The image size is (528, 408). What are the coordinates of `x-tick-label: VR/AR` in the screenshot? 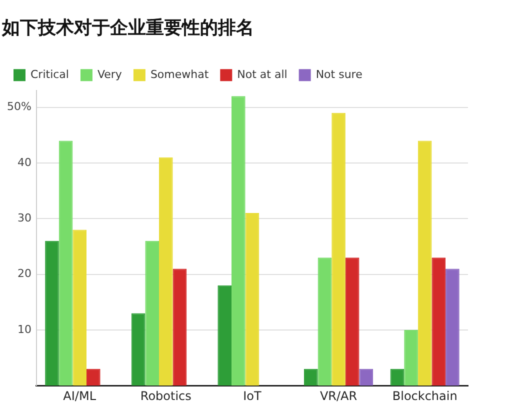 It's located at (339, 395).